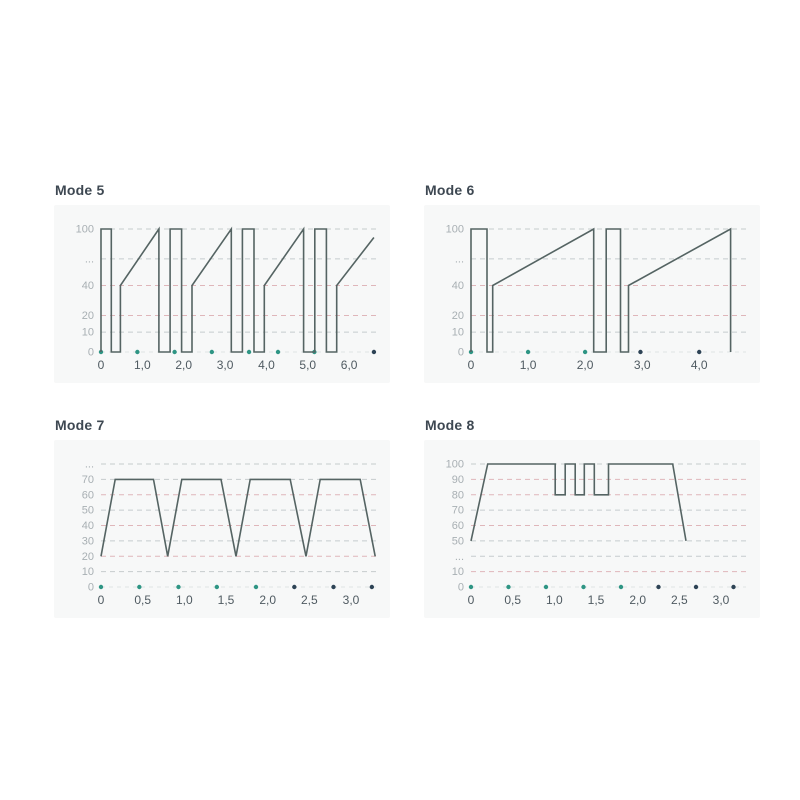 The height and width of the screenshot is (800, 800). Describe the element at coordinates (88, 541) in the screenshot. I see `y-tick-label: 30` at that location.